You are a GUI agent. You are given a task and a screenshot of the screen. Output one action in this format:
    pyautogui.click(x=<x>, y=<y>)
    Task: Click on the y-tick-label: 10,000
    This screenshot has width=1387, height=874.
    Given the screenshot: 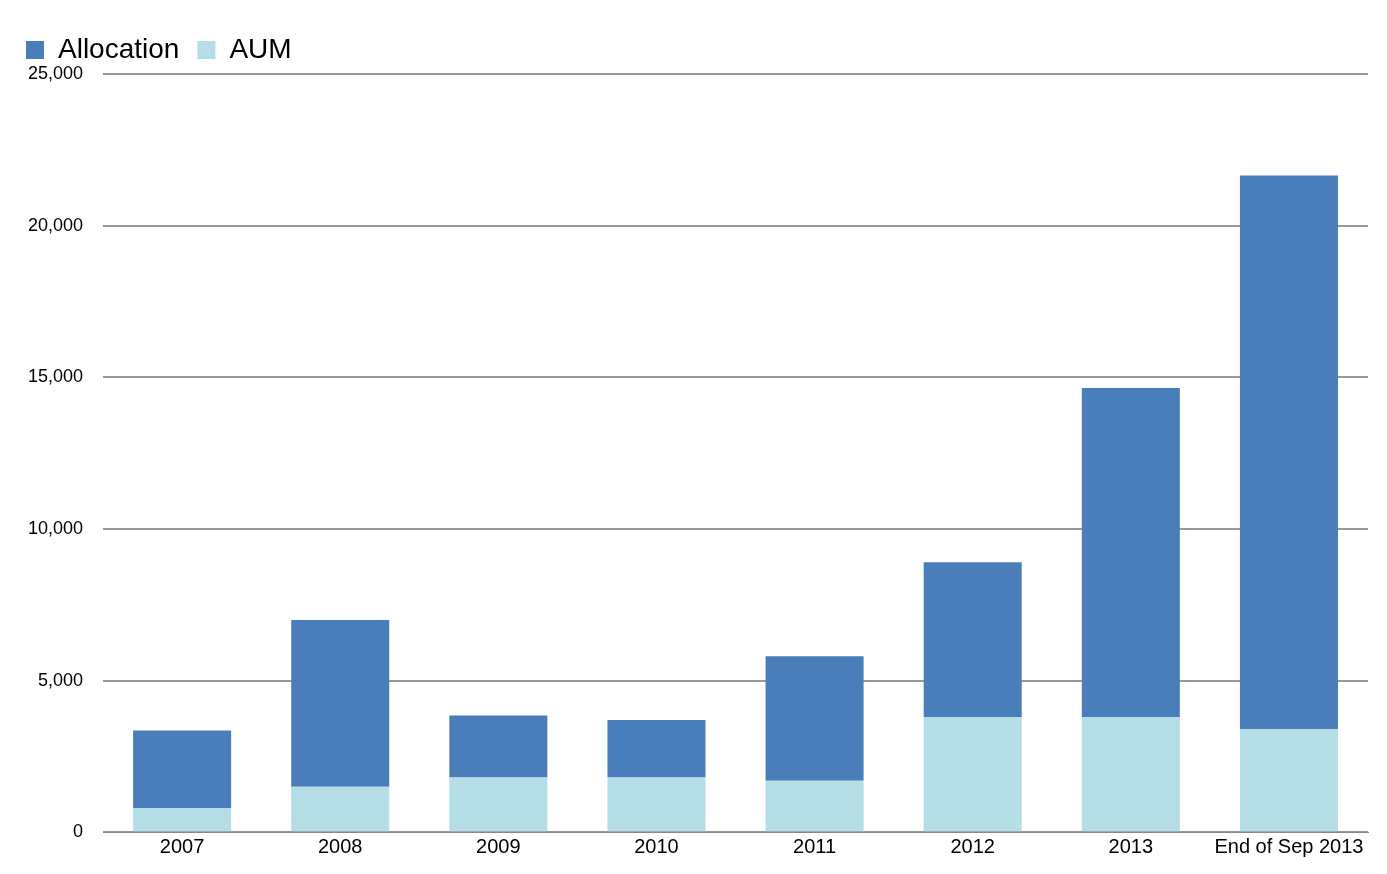 What is the action you would take?
    pyautogui.click(x=55, y=527)
    